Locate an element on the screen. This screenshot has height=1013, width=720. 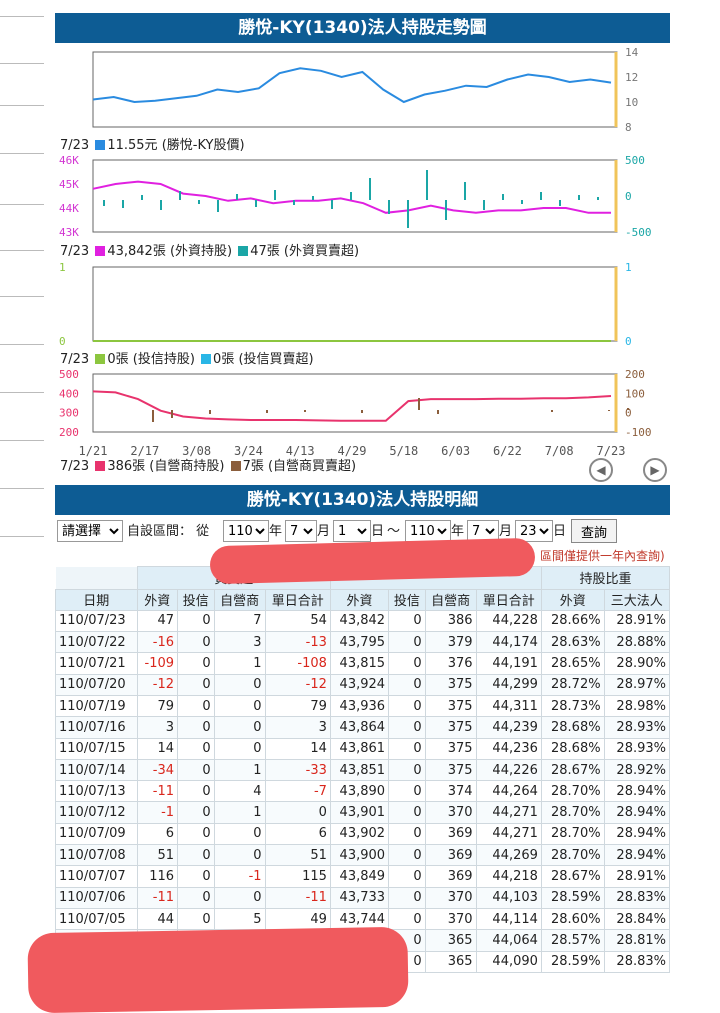
table-cell: 51 is located at coordinates (157, 855).